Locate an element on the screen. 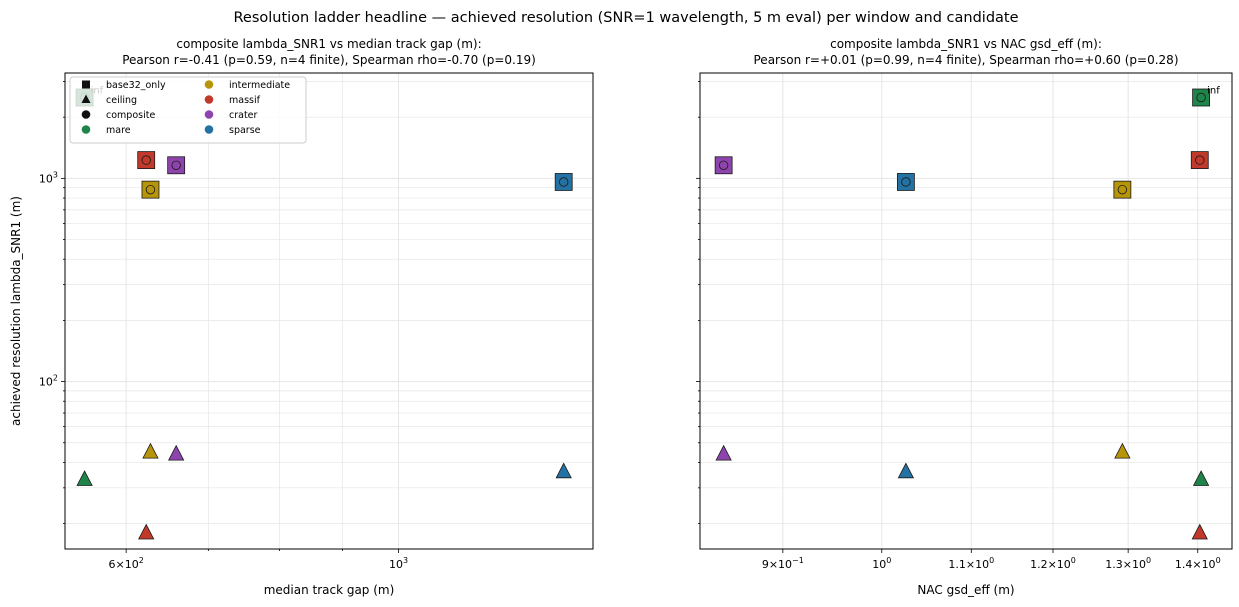 The width and height of the screenshot is (1239, 607). panel-1-ylabel: achieved resolution lambda_SNR1 (m) is located at coordinates (16, 311).